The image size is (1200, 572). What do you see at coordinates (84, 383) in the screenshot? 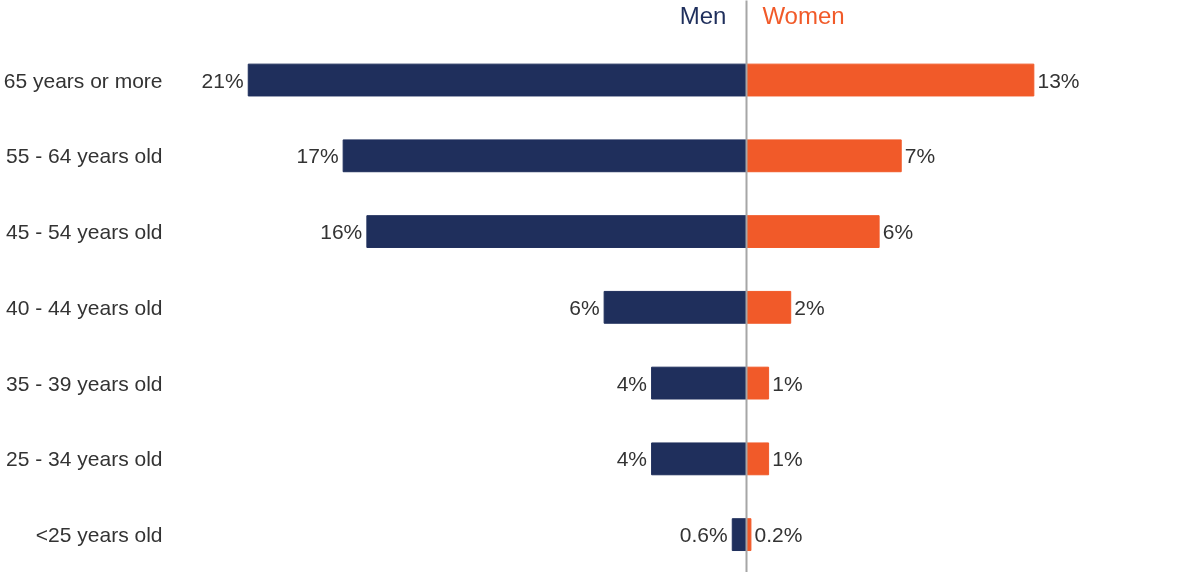
I see `y-tick-label: 35 - 39 years old` at bounding box center [84, 383].